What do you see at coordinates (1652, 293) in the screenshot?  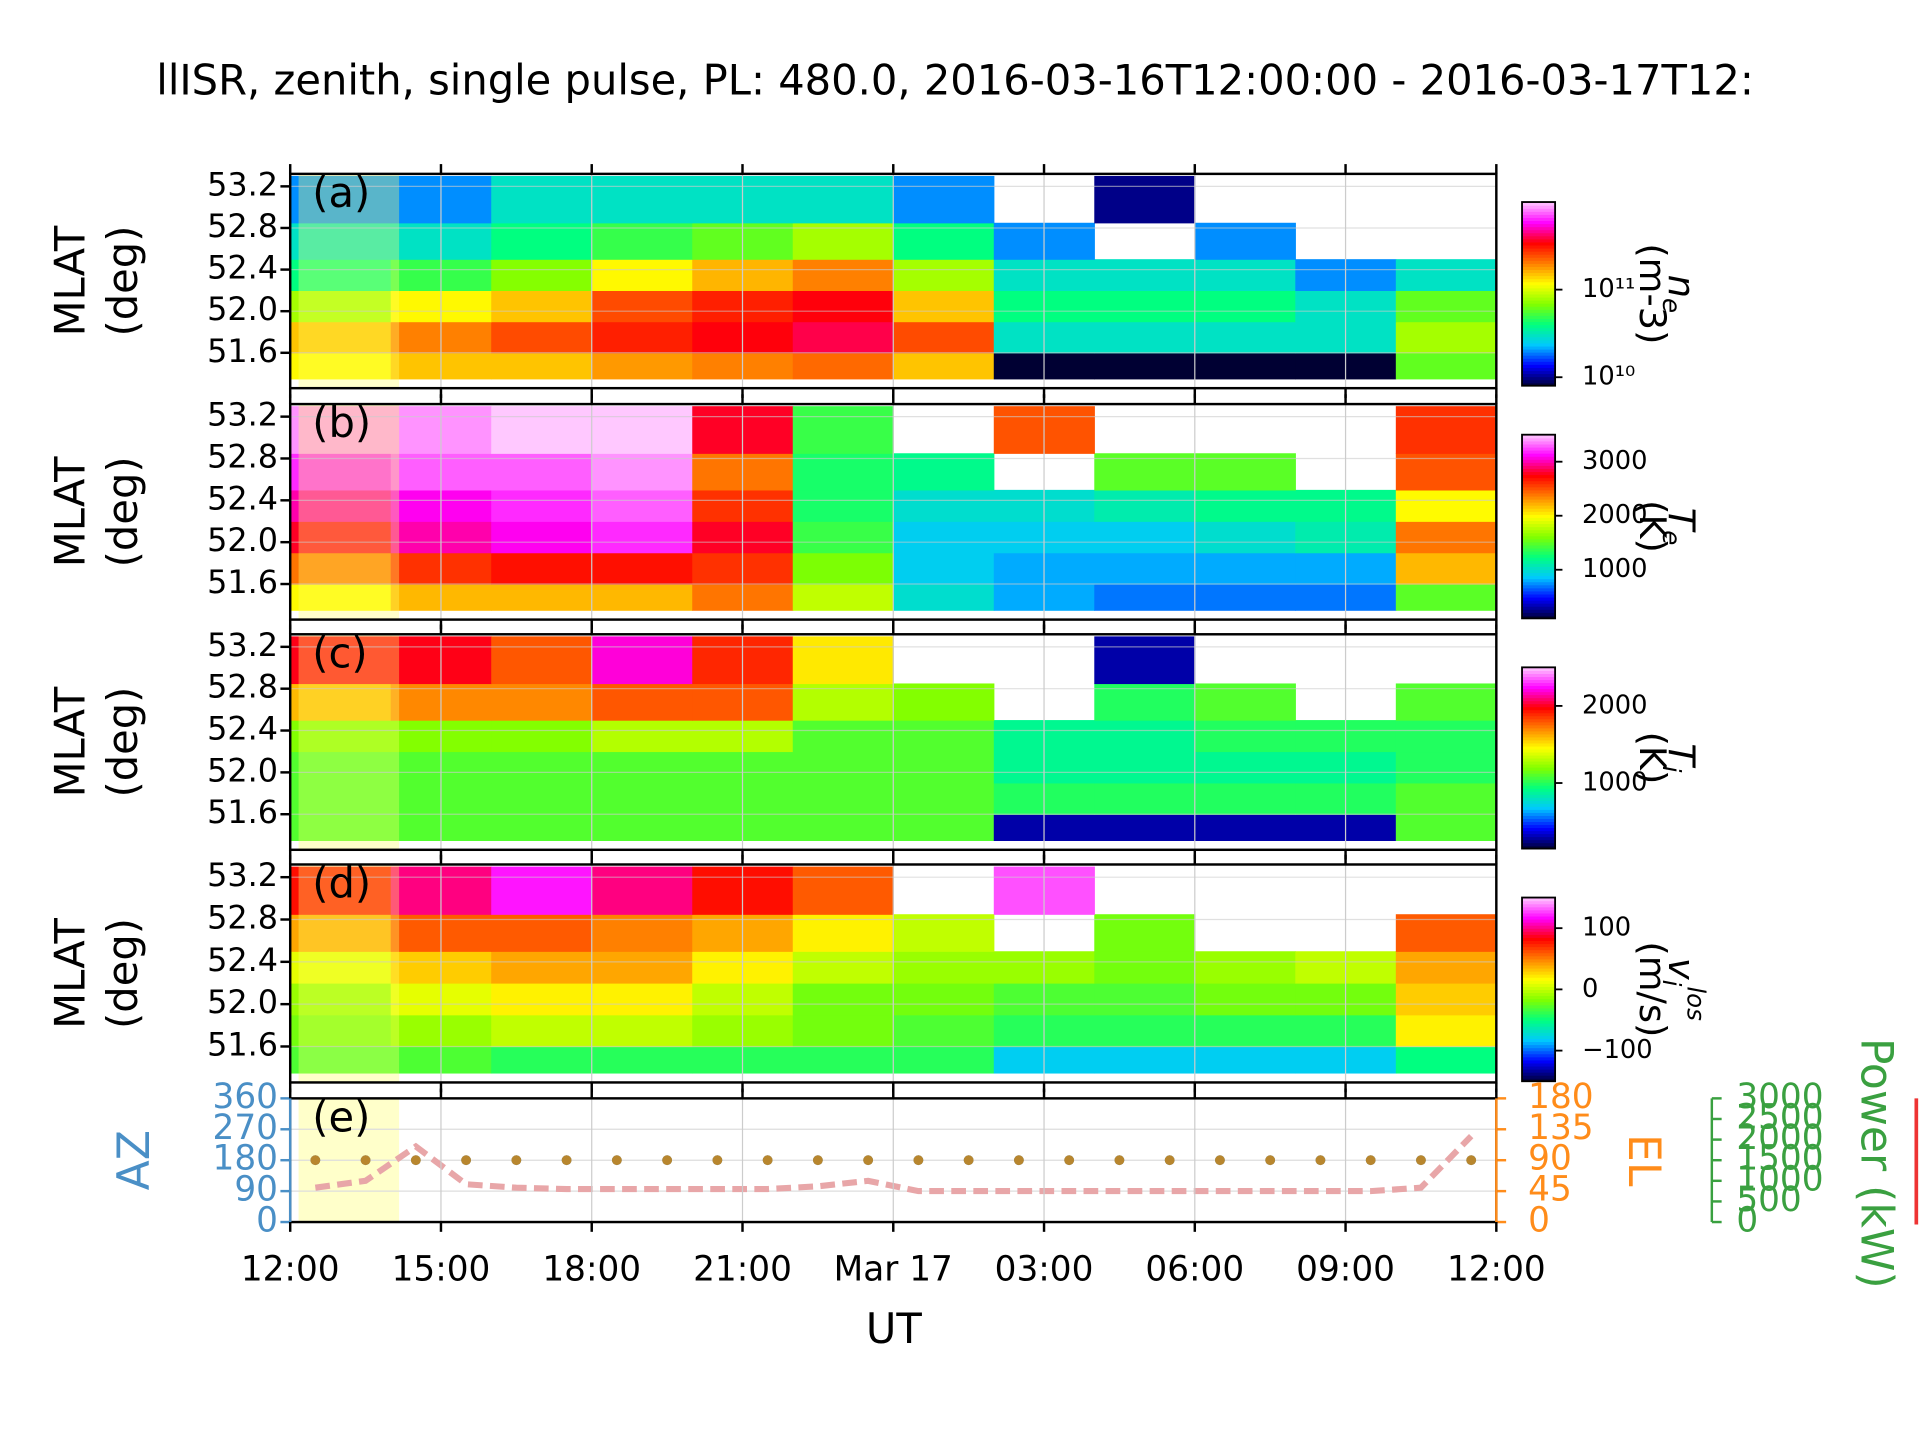 I see `colorbar-unit: (m-3)` at bounding box center [1652, 293].